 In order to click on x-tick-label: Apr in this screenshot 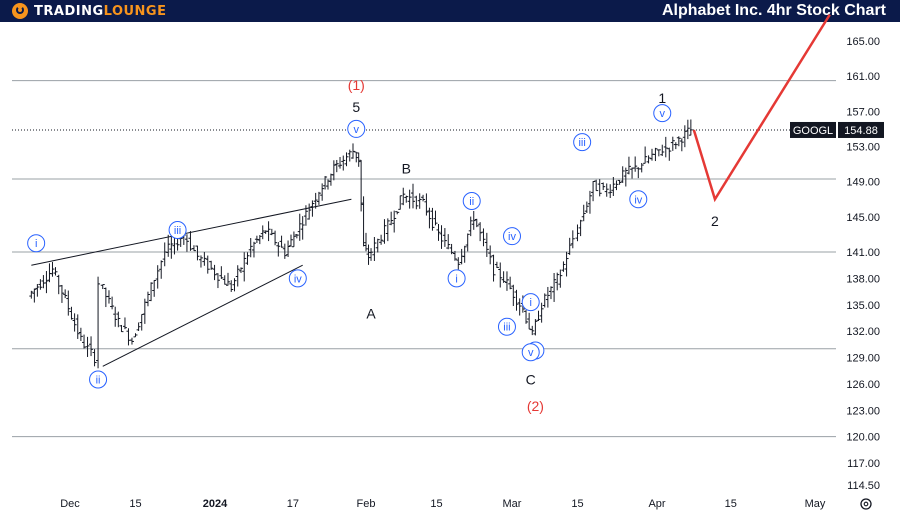, I will do `click(656, 504)`.